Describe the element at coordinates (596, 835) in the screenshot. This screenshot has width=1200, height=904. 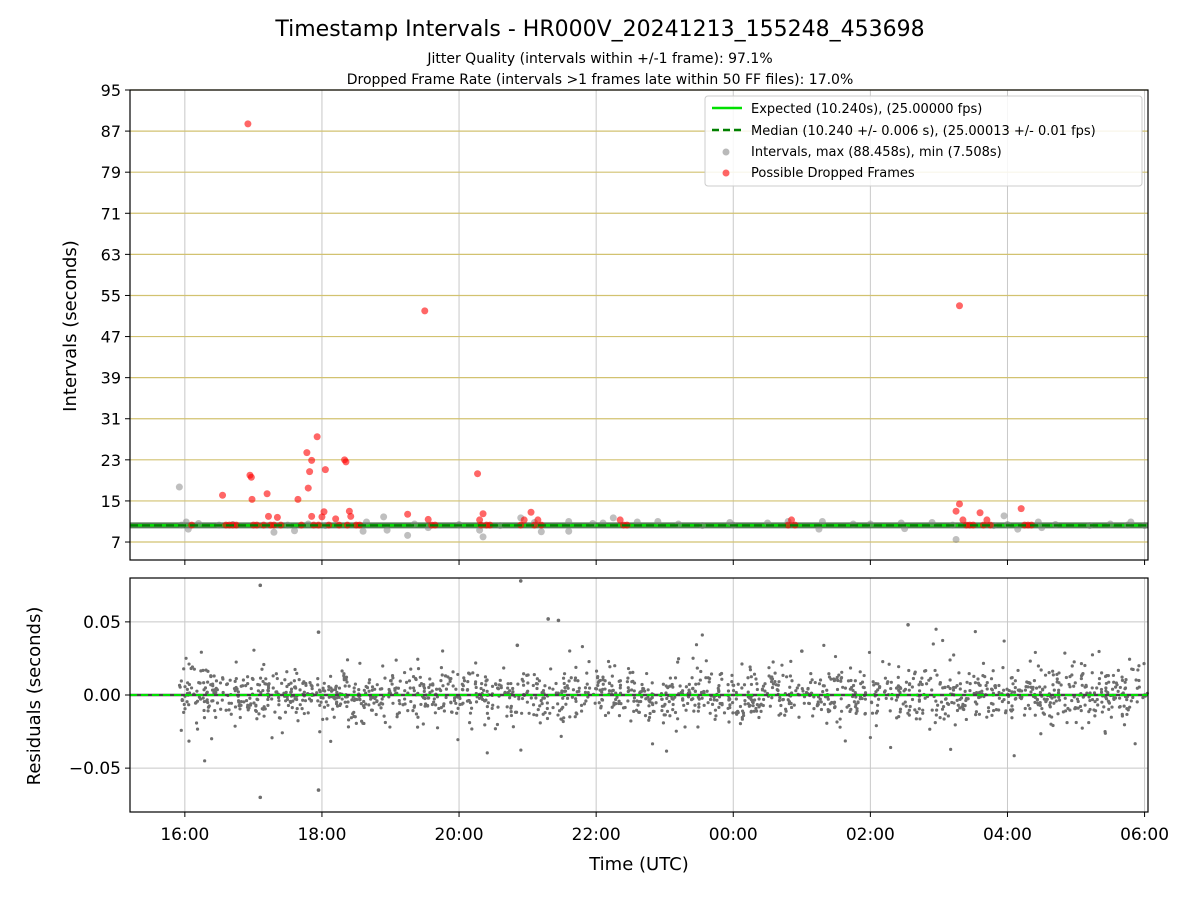
I see `xtick-label-3: 22:00` at that location.